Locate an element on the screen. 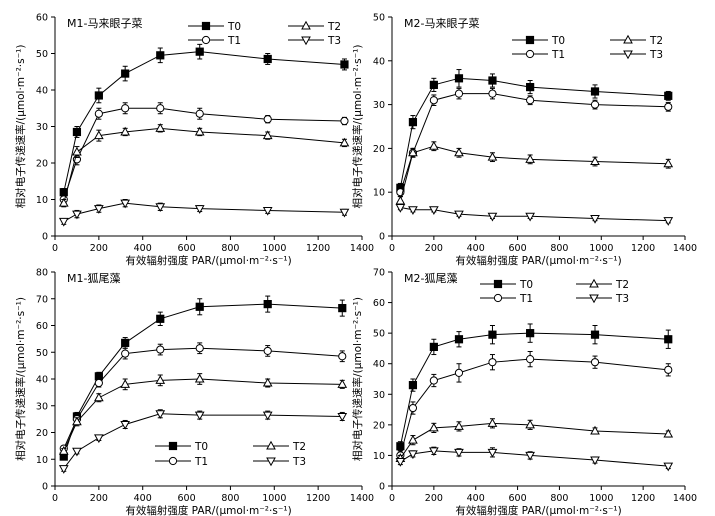  y-tick-label: 80 is located at coordinates (42, 273).